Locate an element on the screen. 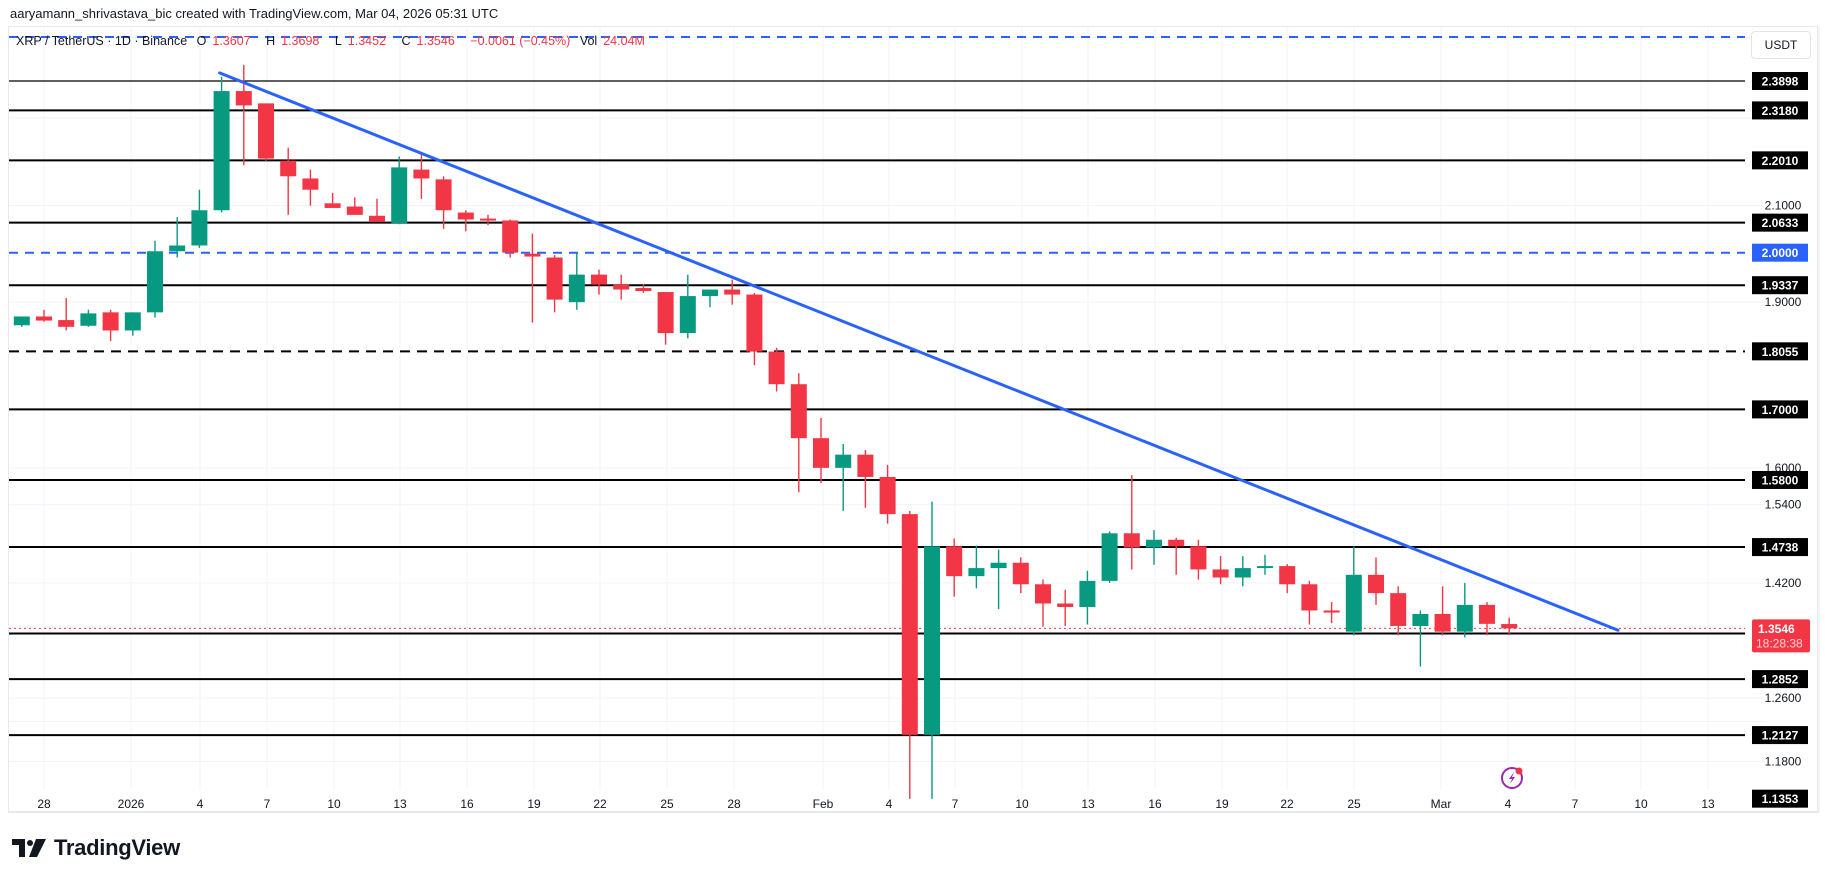 The height and width of the screenshot is (879, 1825). level-price-label: 1.7000 is located at coordinates (1780, 409).